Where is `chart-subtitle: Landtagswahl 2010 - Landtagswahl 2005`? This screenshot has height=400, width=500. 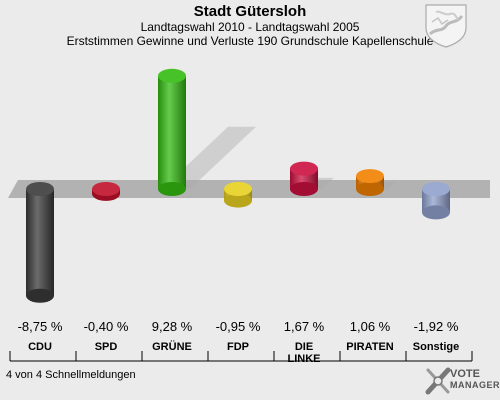
chart-subtitle: Landtagswahl 2010 - Landtagswahl 2005 is located at coordinates (250, 27).